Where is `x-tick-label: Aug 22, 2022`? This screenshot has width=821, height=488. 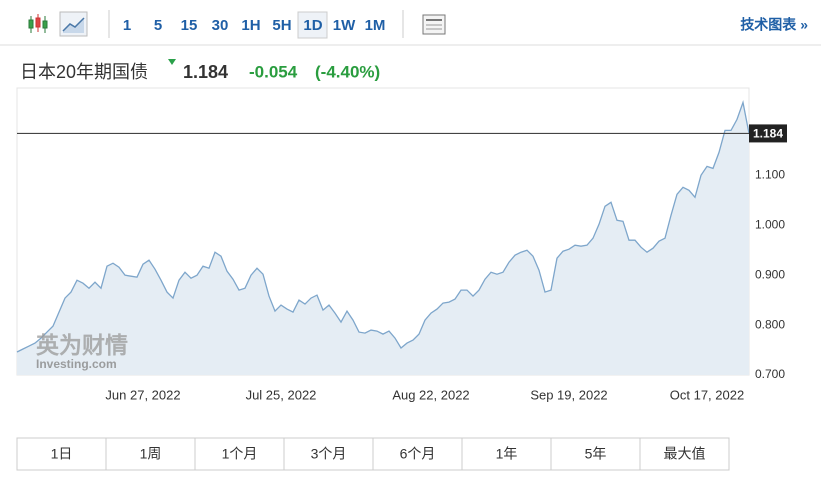
x-tick-label: Aug 22, 2022 is located at coordinates (430, 394).